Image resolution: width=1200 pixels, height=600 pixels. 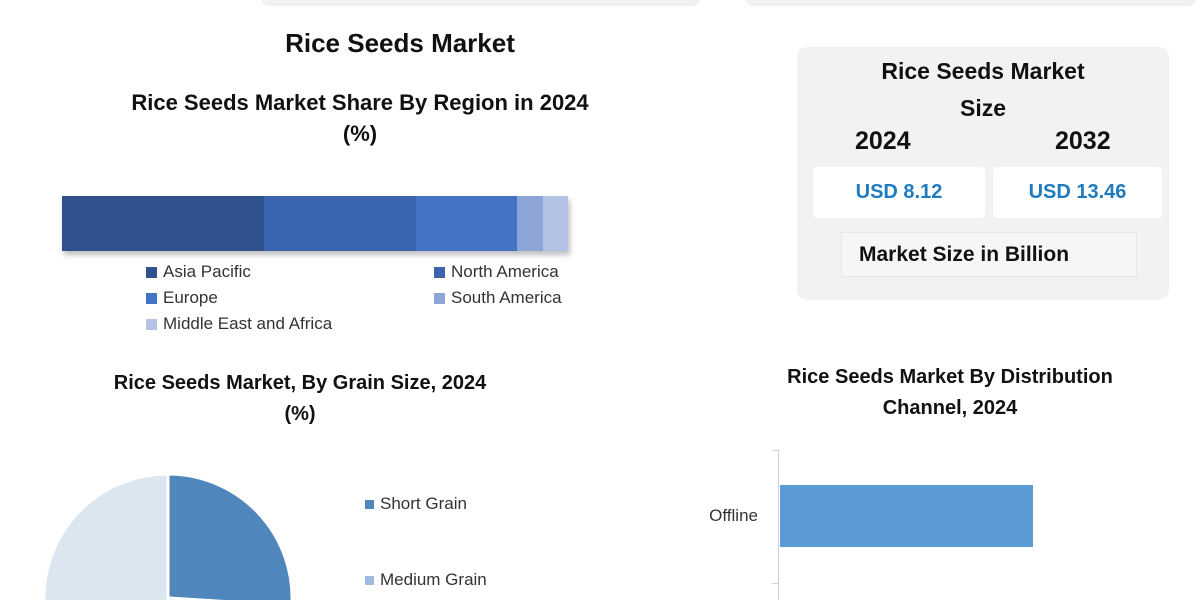 What do you see at coordinates (555, 223) in the screenshot?
I see `region-bar-segment-middle-east-and-africa` at bounding box center [555, 223].